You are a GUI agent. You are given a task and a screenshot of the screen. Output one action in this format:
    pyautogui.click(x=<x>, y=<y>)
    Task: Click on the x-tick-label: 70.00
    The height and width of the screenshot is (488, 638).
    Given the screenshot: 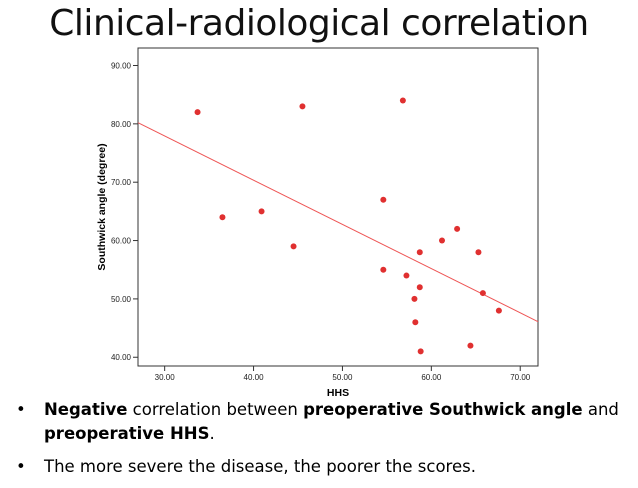 What is the action you would take?
    pyautogui.click(x=520, y=377)
    